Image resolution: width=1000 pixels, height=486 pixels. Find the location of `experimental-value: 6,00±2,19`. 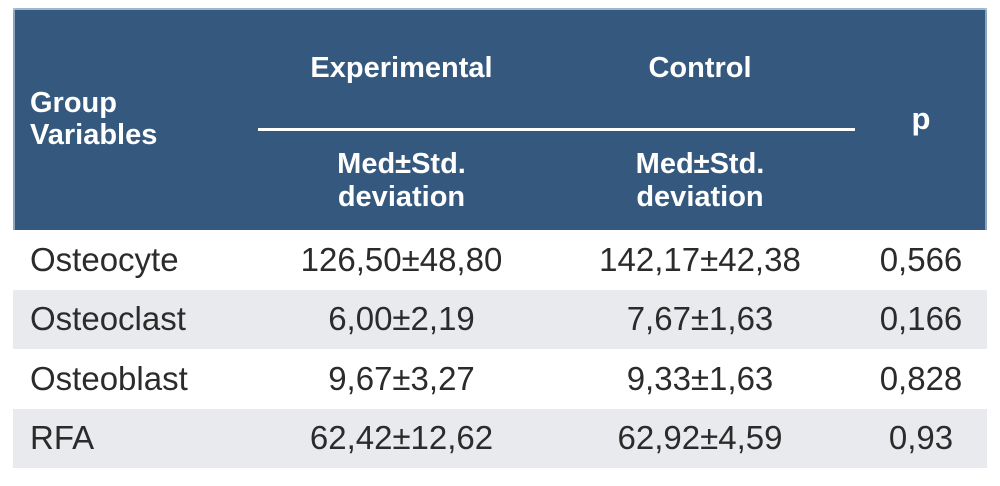

experimental-value: 6,00±2,19 is located at coordinates (401, 319).